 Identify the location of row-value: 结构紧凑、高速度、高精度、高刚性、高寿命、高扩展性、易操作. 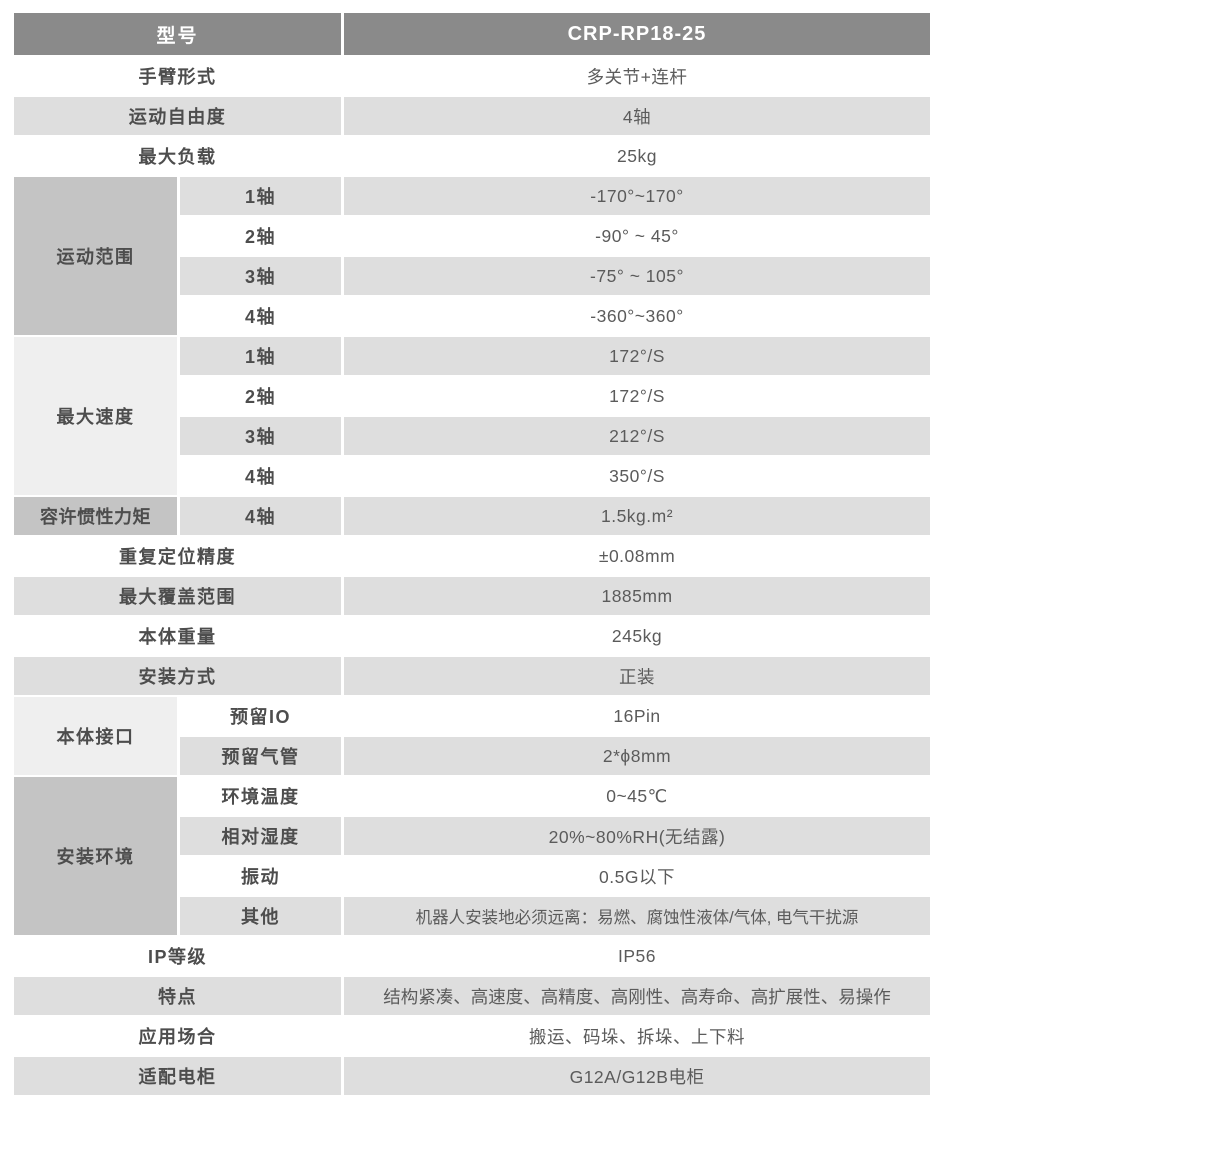
(637, 997).